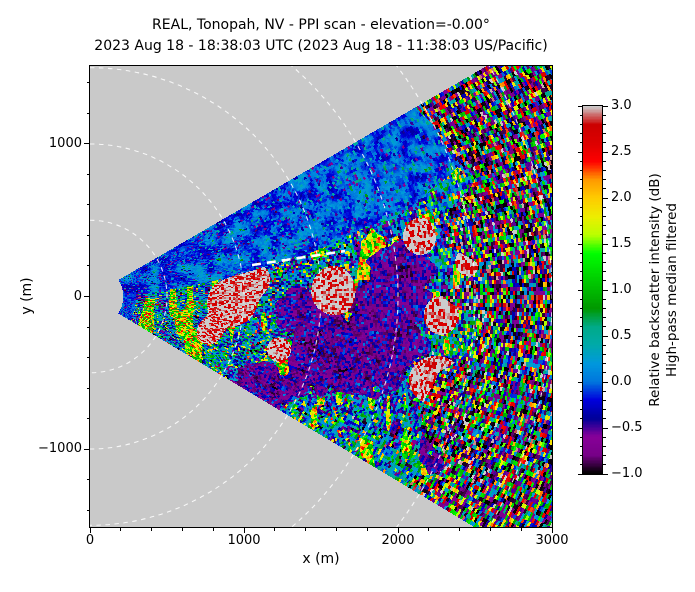  I want to click on y-tick-label: 0, so click(77, 296).